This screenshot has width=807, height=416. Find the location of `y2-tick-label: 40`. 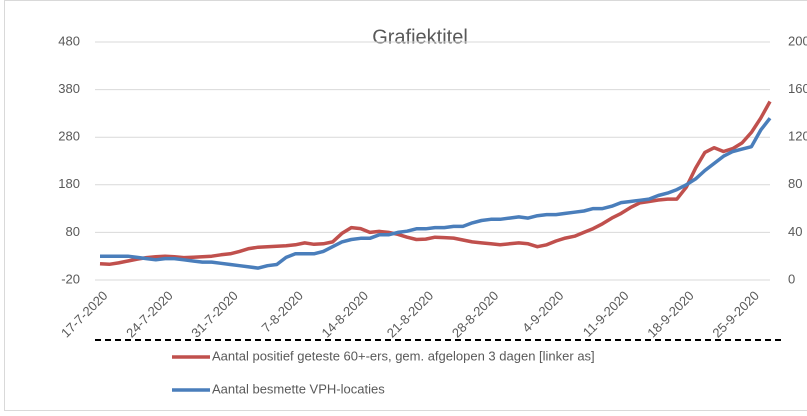

y2-tick-label: 40 is located at coordinates (795, 231).